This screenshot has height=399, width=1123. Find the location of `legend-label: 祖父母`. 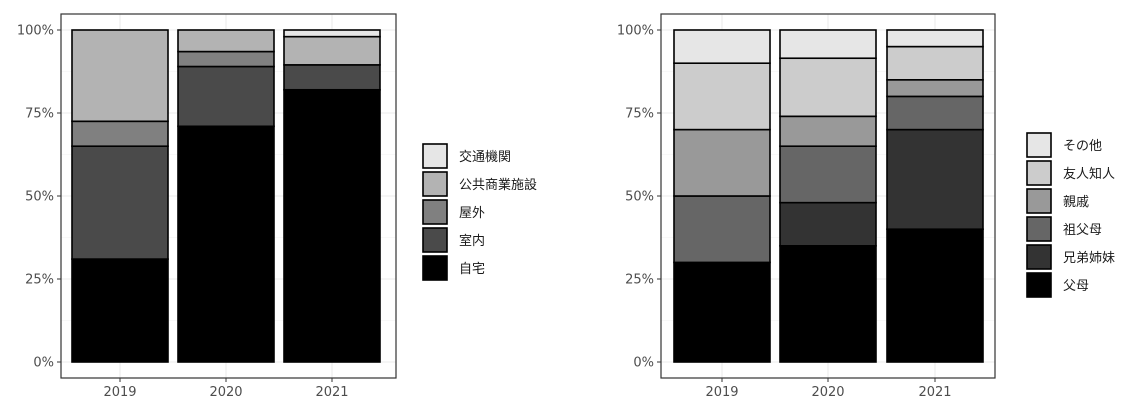

legend-label: 祖父母 is located at coordinates (1082, 230).